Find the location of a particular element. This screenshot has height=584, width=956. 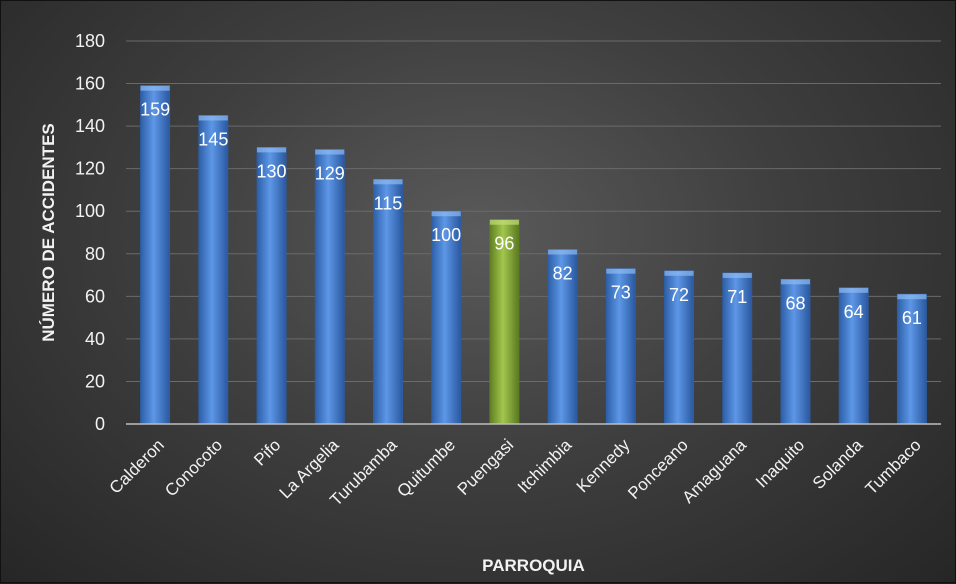

y-tick-label: 0 is located at coordinates (100, 424).